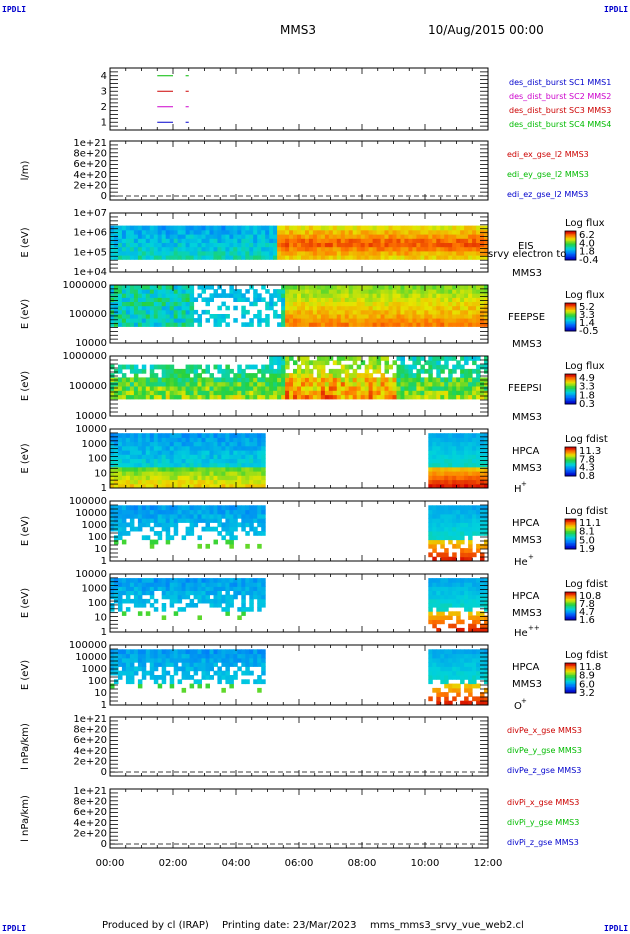 The image size is (630, 934). What do you see at coordinates (97, 603) in the screenshot?
I see `hpca_hepp-y-tick-label: 100` at bounding box center [97, 603].